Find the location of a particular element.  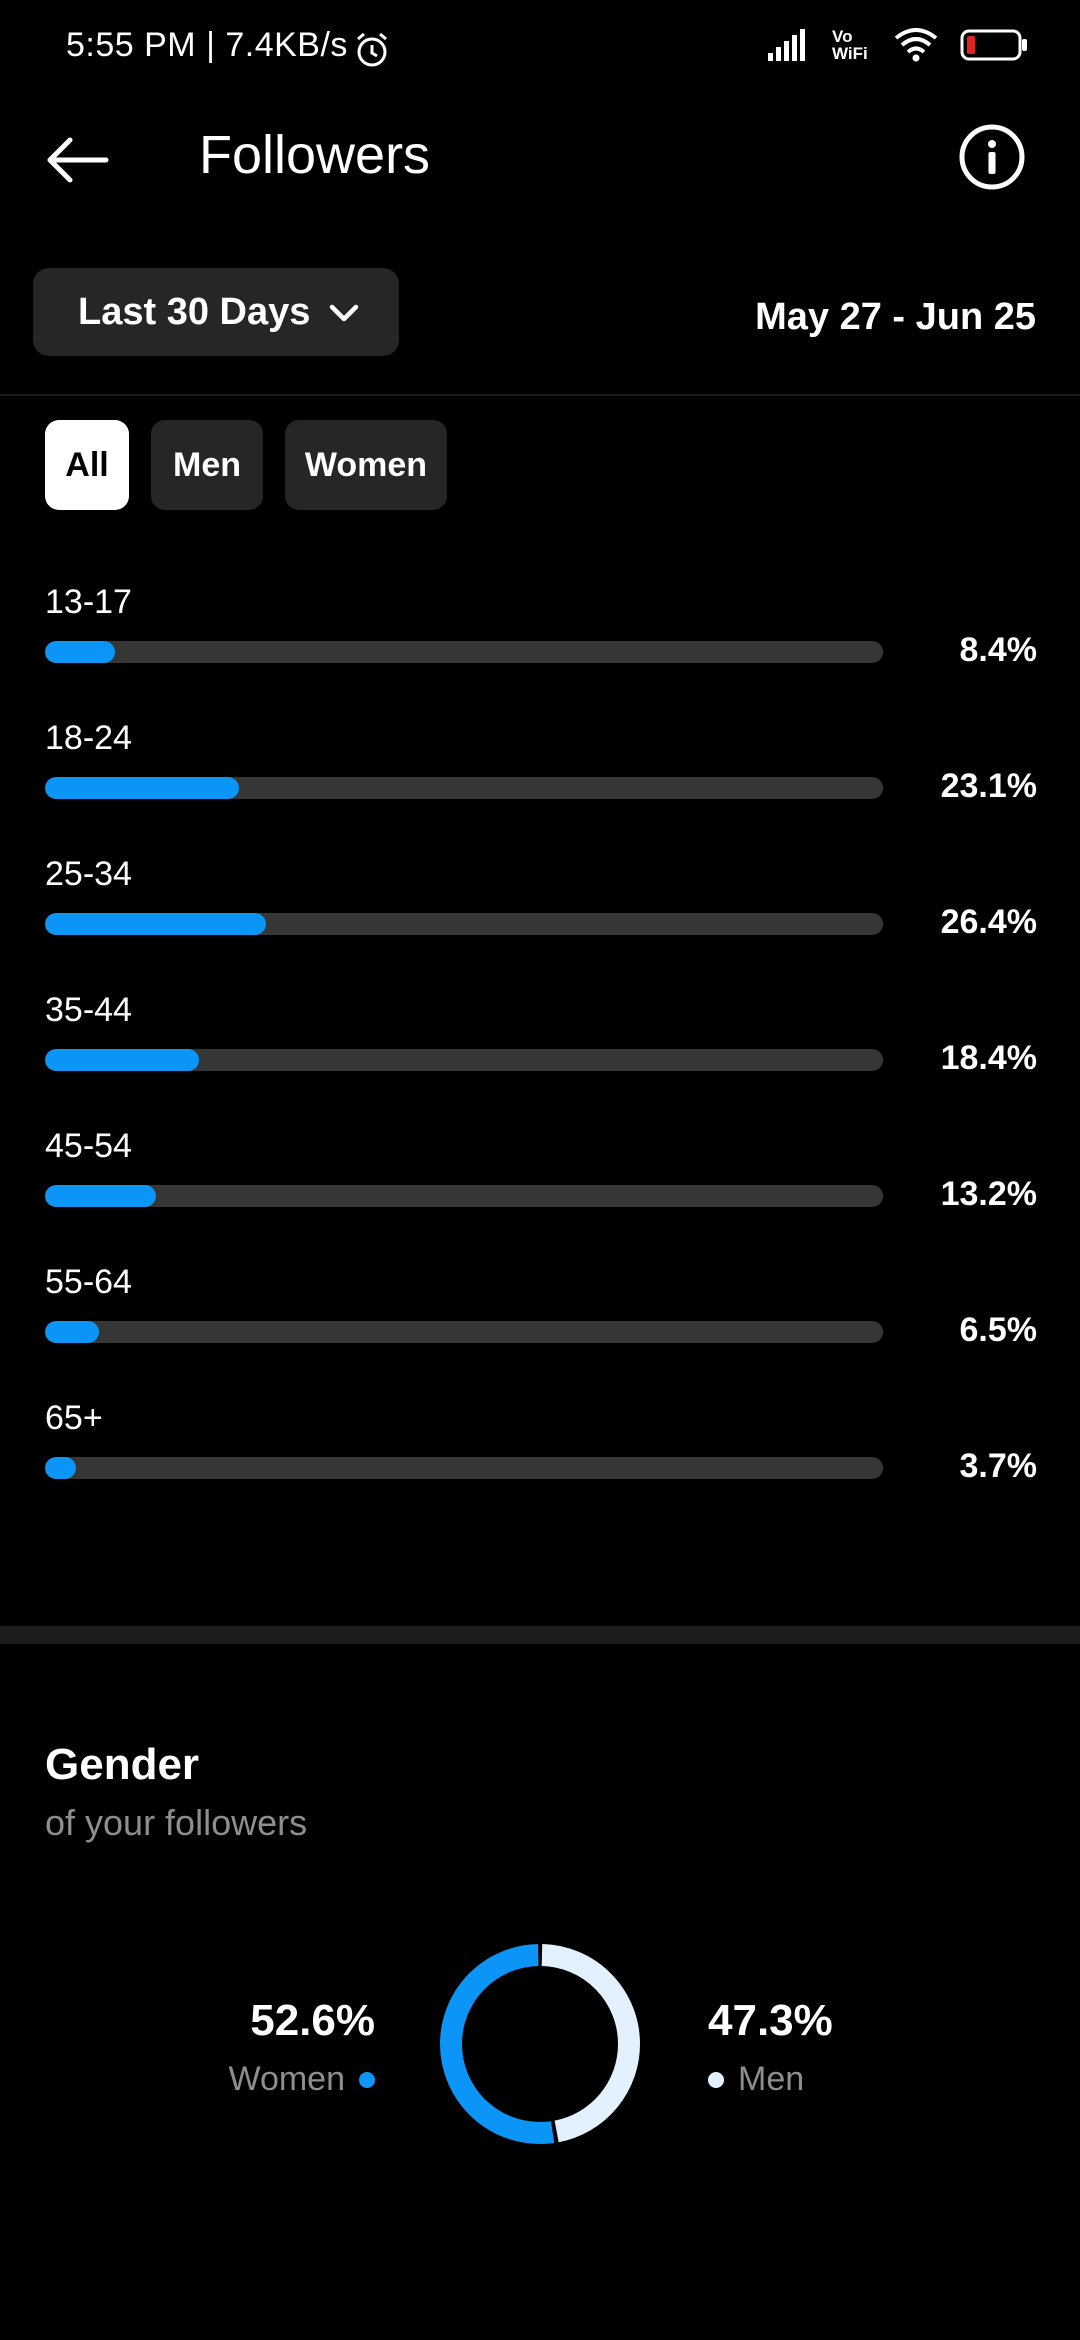

age-row: 25-34 26.4% is located at coordinates (541, 923).